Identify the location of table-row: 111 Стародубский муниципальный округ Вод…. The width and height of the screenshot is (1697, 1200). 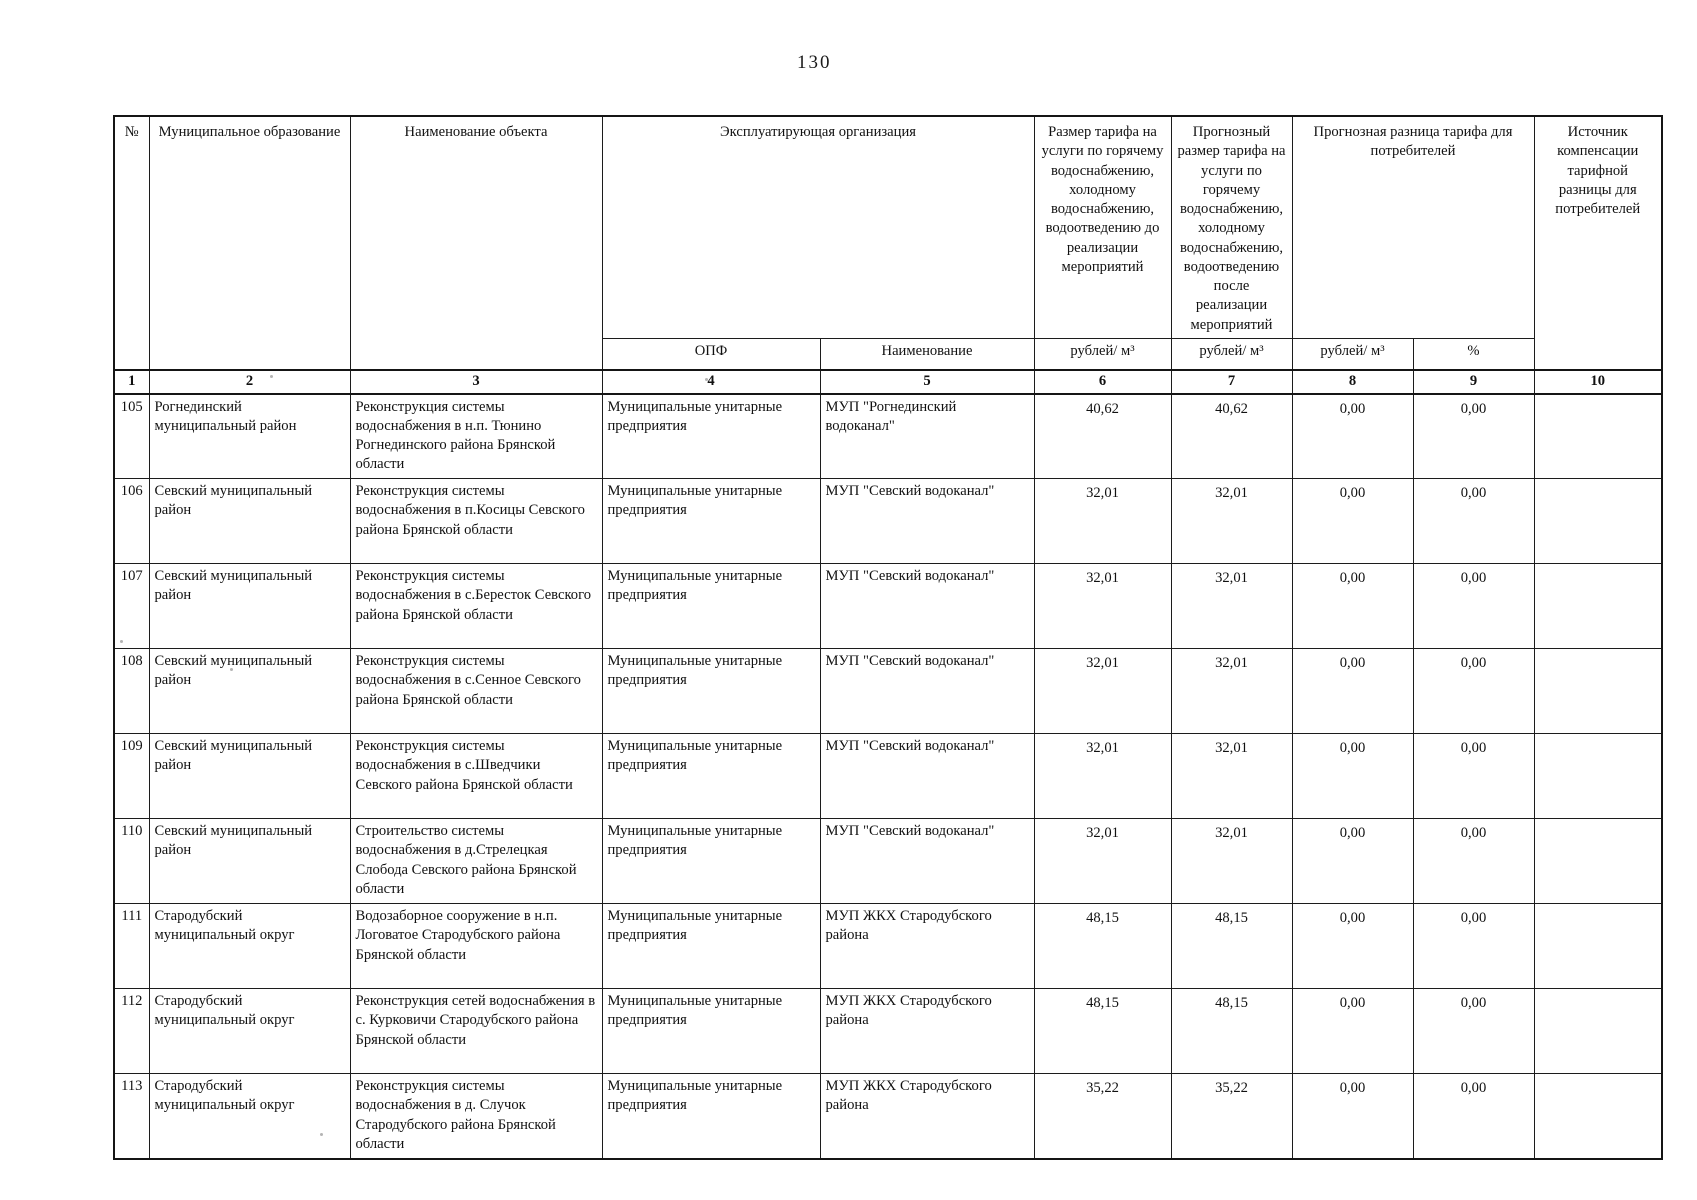
(888, 946).